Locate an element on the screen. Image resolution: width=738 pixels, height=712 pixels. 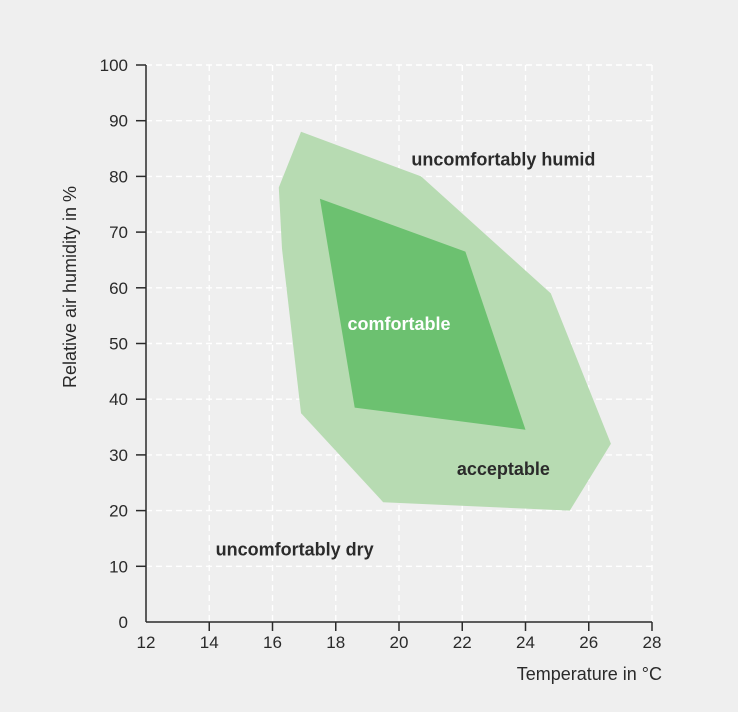
x-tick-label: 28 is located at coordinates (652, 642).